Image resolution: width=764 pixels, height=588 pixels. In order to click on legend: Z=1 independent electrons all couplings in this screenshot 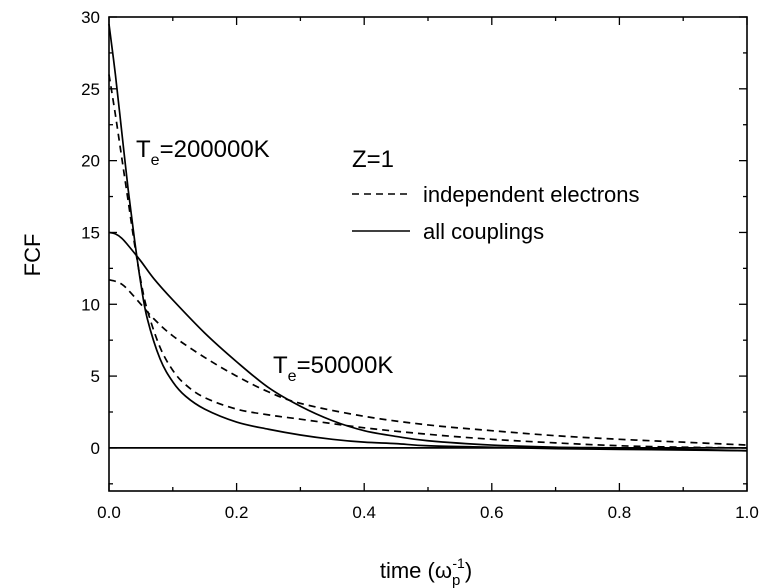, I will do `click(496, 195)`.